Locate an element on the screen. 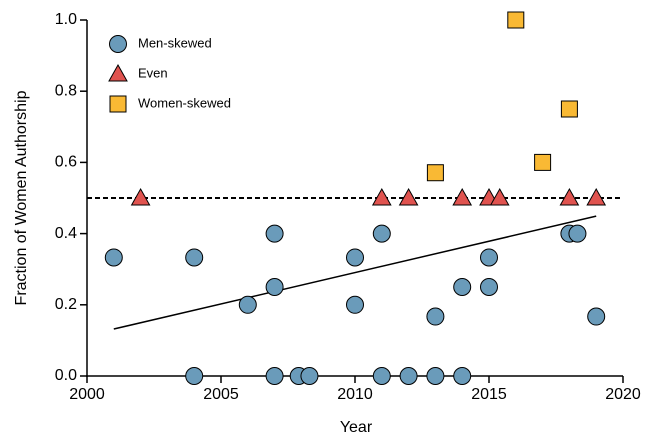  y-tick-label: 0.8 is located at coordinates (66, 90).